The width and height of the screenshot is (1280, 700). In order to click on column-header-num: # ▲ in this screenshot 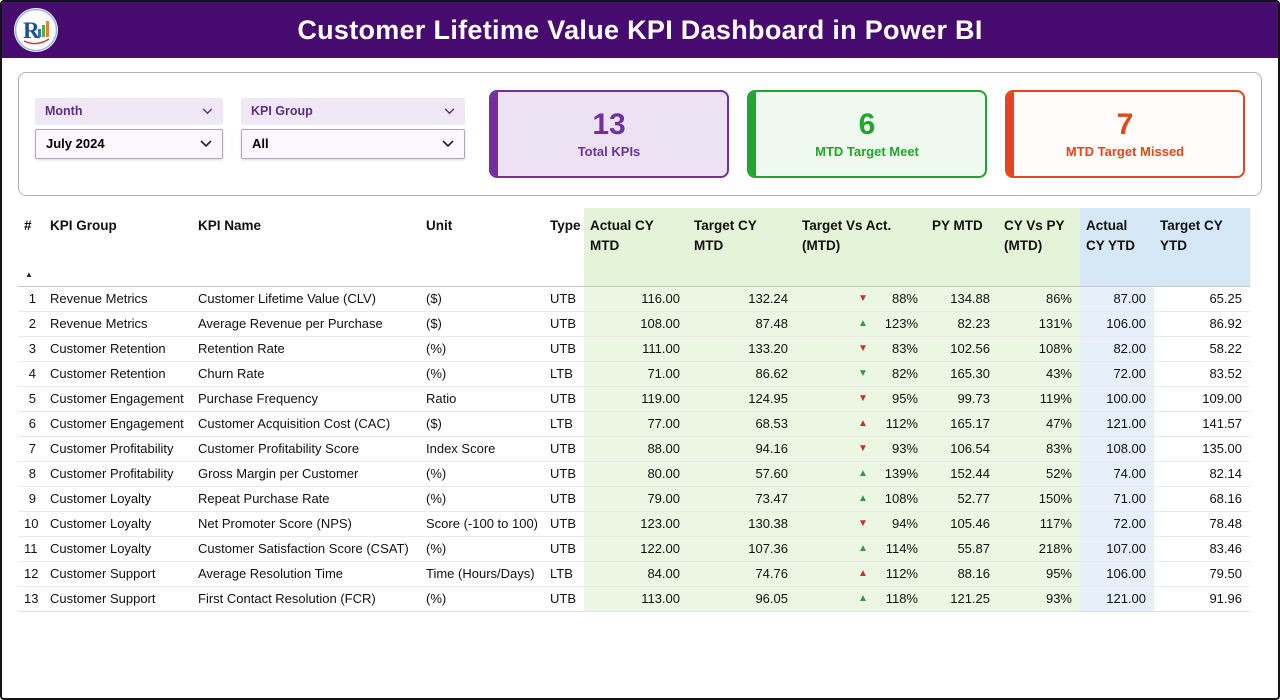, I will do `click(28, 248)`.